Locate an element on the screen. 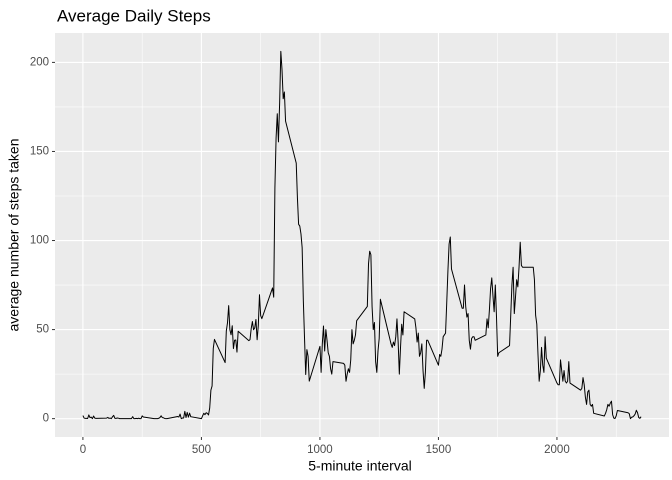 The image size is (672, 480). x-tick-label: 500 is located at coordinates (201, 450).